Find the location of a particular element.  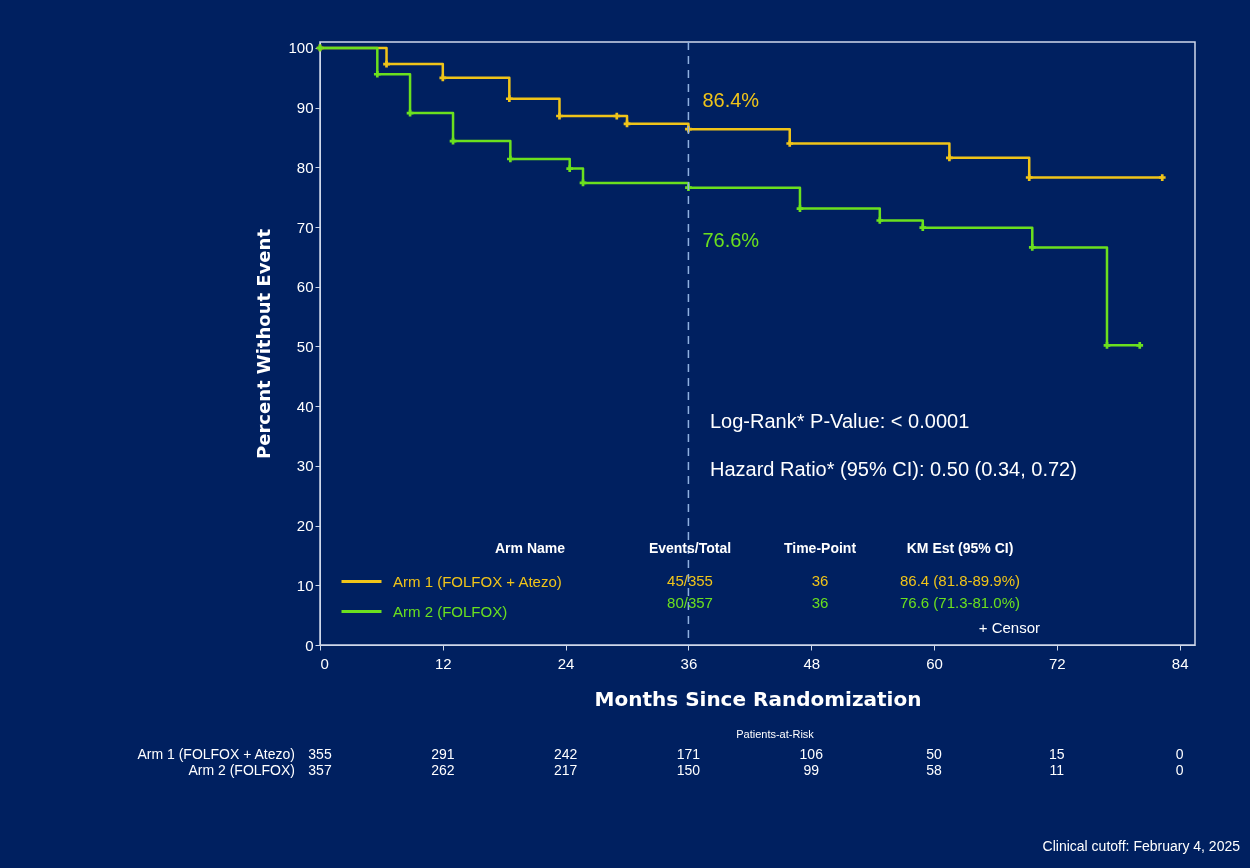

text: 242 is located at coordinates (565, 754).